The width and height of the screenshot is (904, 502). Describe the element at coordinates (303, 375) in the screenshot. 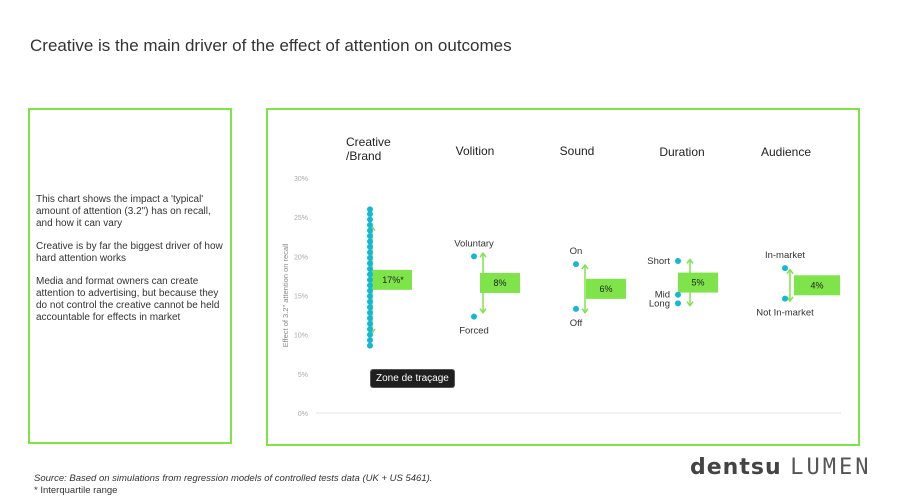

I see `y-tick-label: 5%` at that location.